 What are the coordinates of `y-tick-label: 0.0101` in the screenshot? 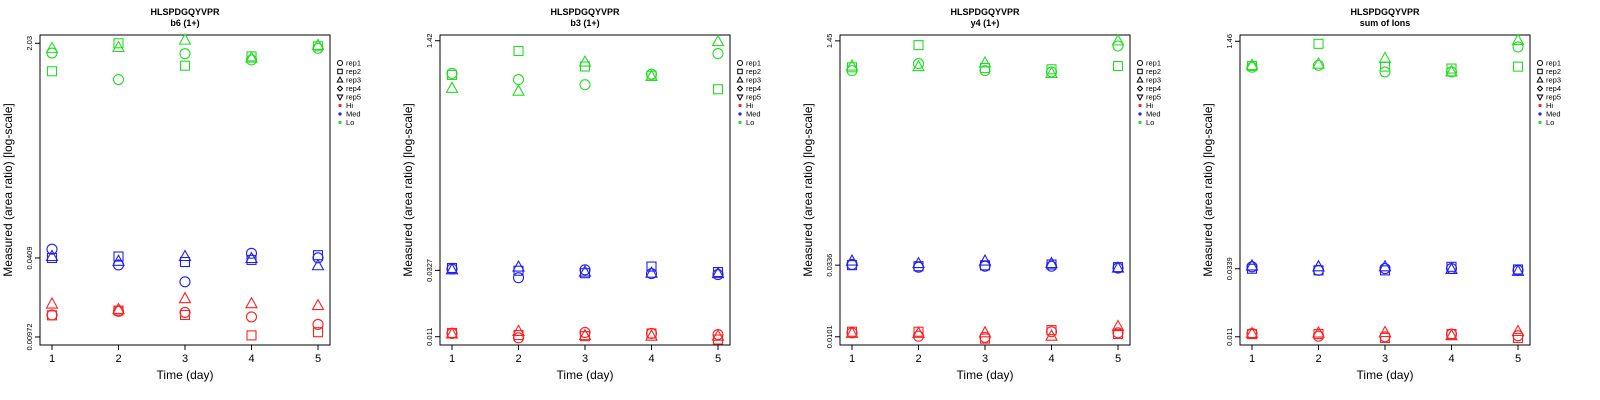 It's located at (829, 336).